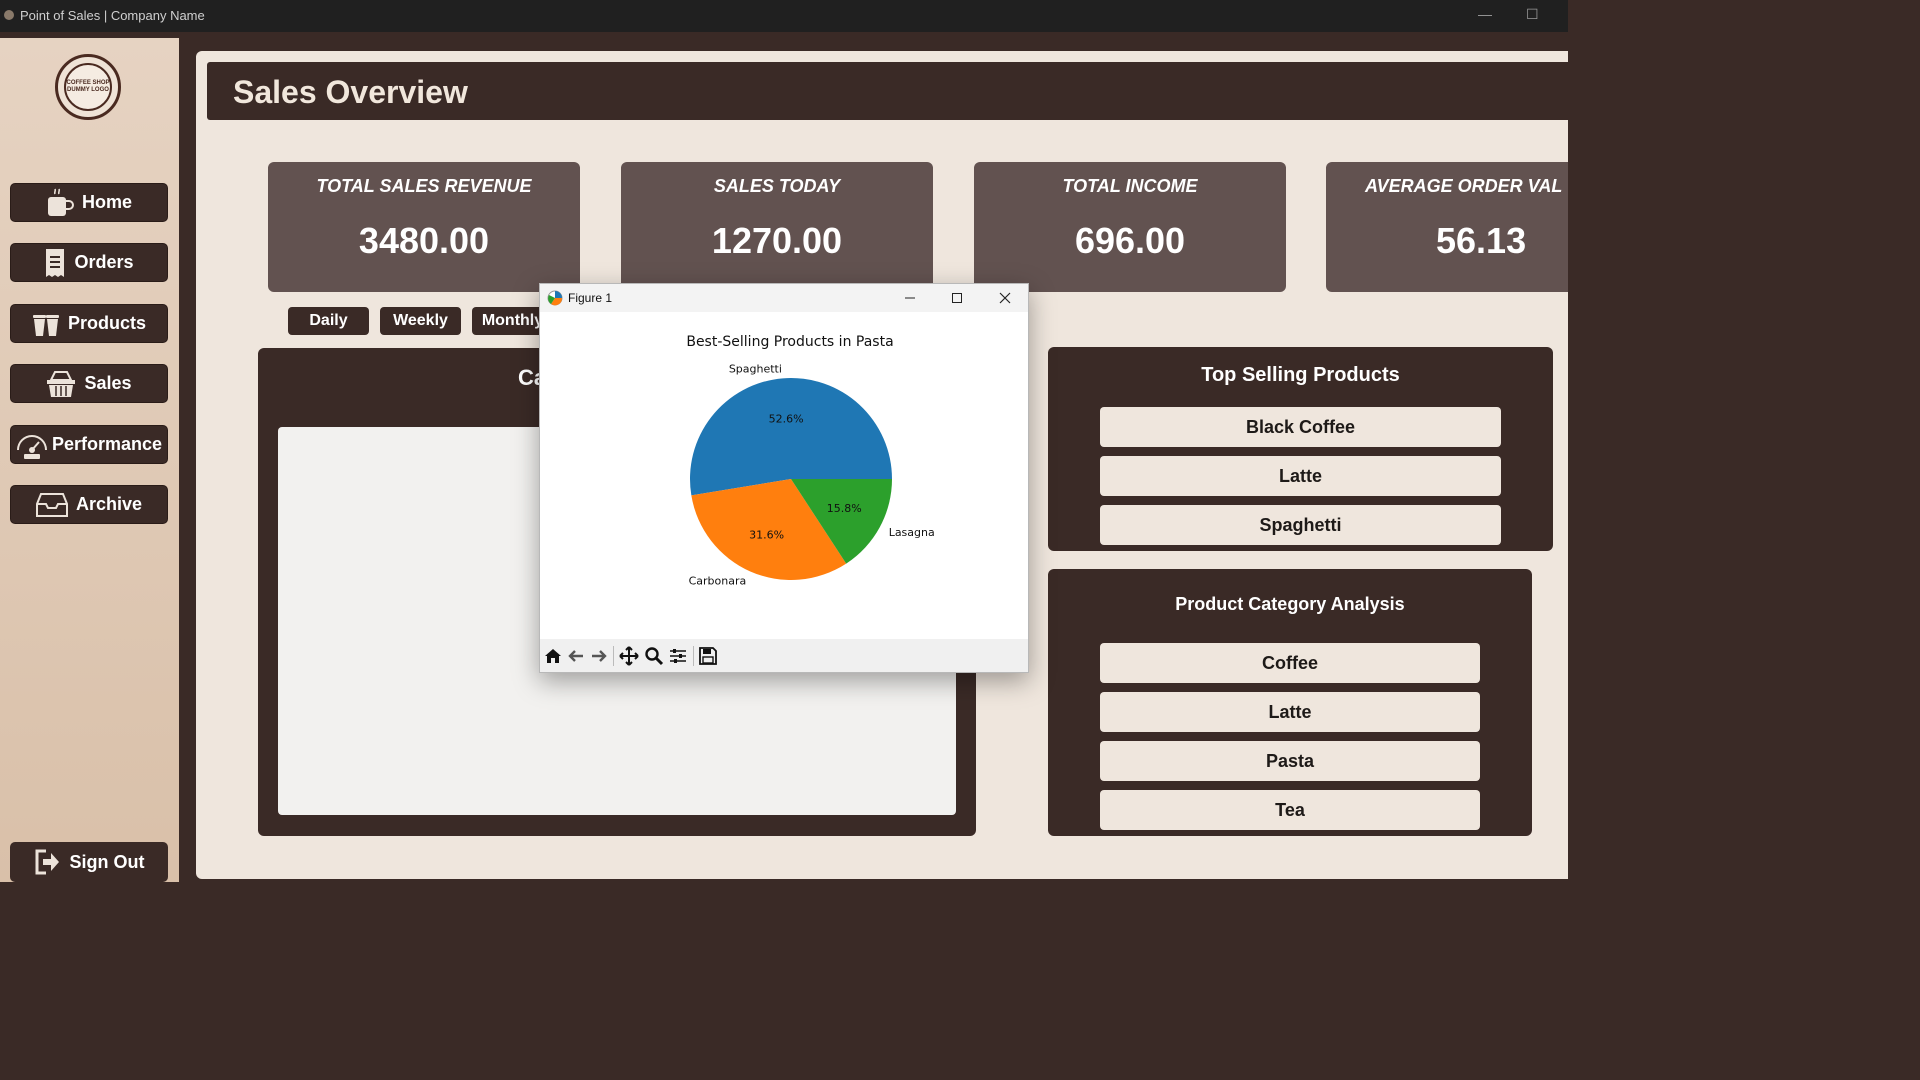  Describe the element at coordinates (107, 444) in the screenshot. I see `nav-performance-label: Performance` at that location.